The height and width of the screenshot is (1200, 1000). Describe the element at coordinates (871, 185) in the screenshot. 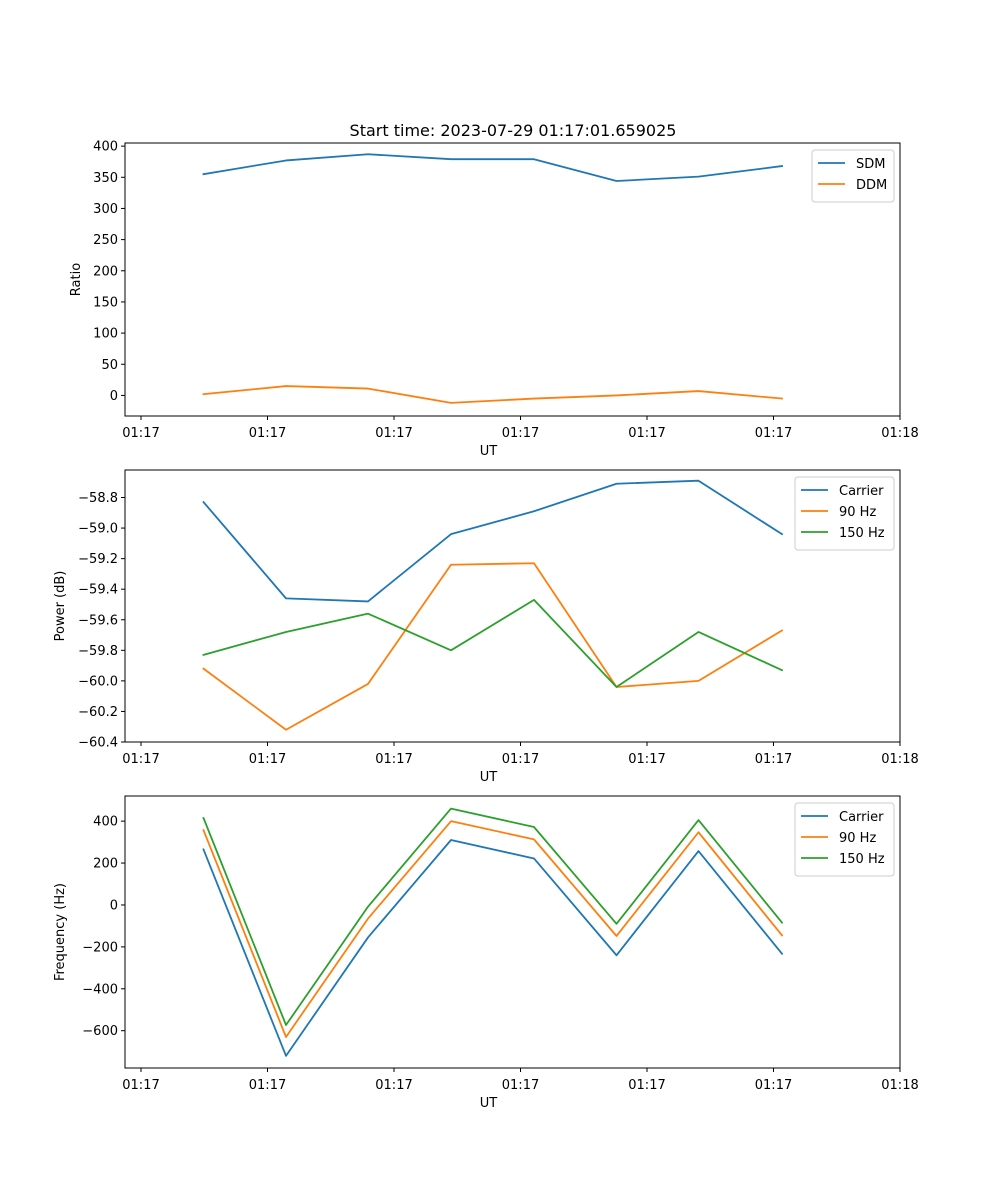

I see `ratio-legend-label-ddm: DDM` at that location.